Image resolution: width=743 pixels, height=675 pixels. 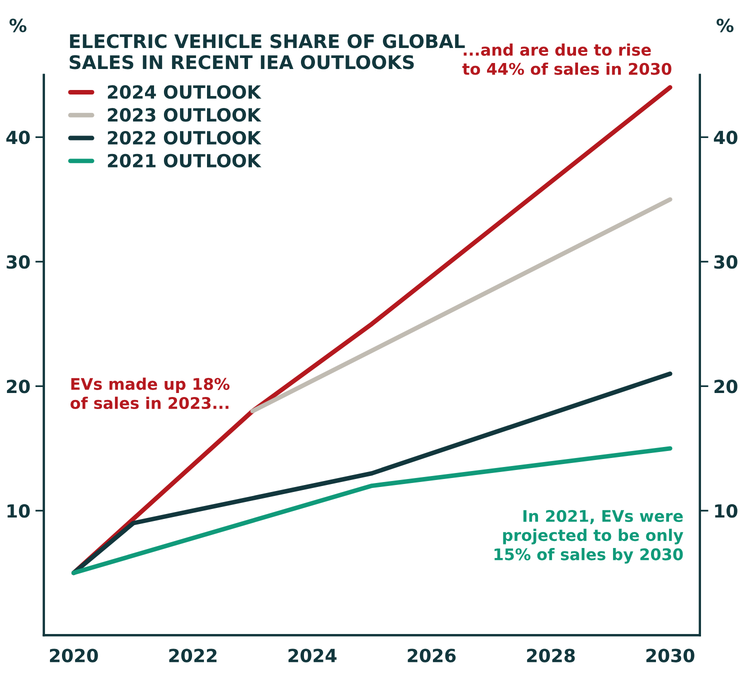 What do you see at coordinates (185, 161) in the screenshot?
I see `legend-label: 2021 OUTLOOK` at bounding box center [185, 161].